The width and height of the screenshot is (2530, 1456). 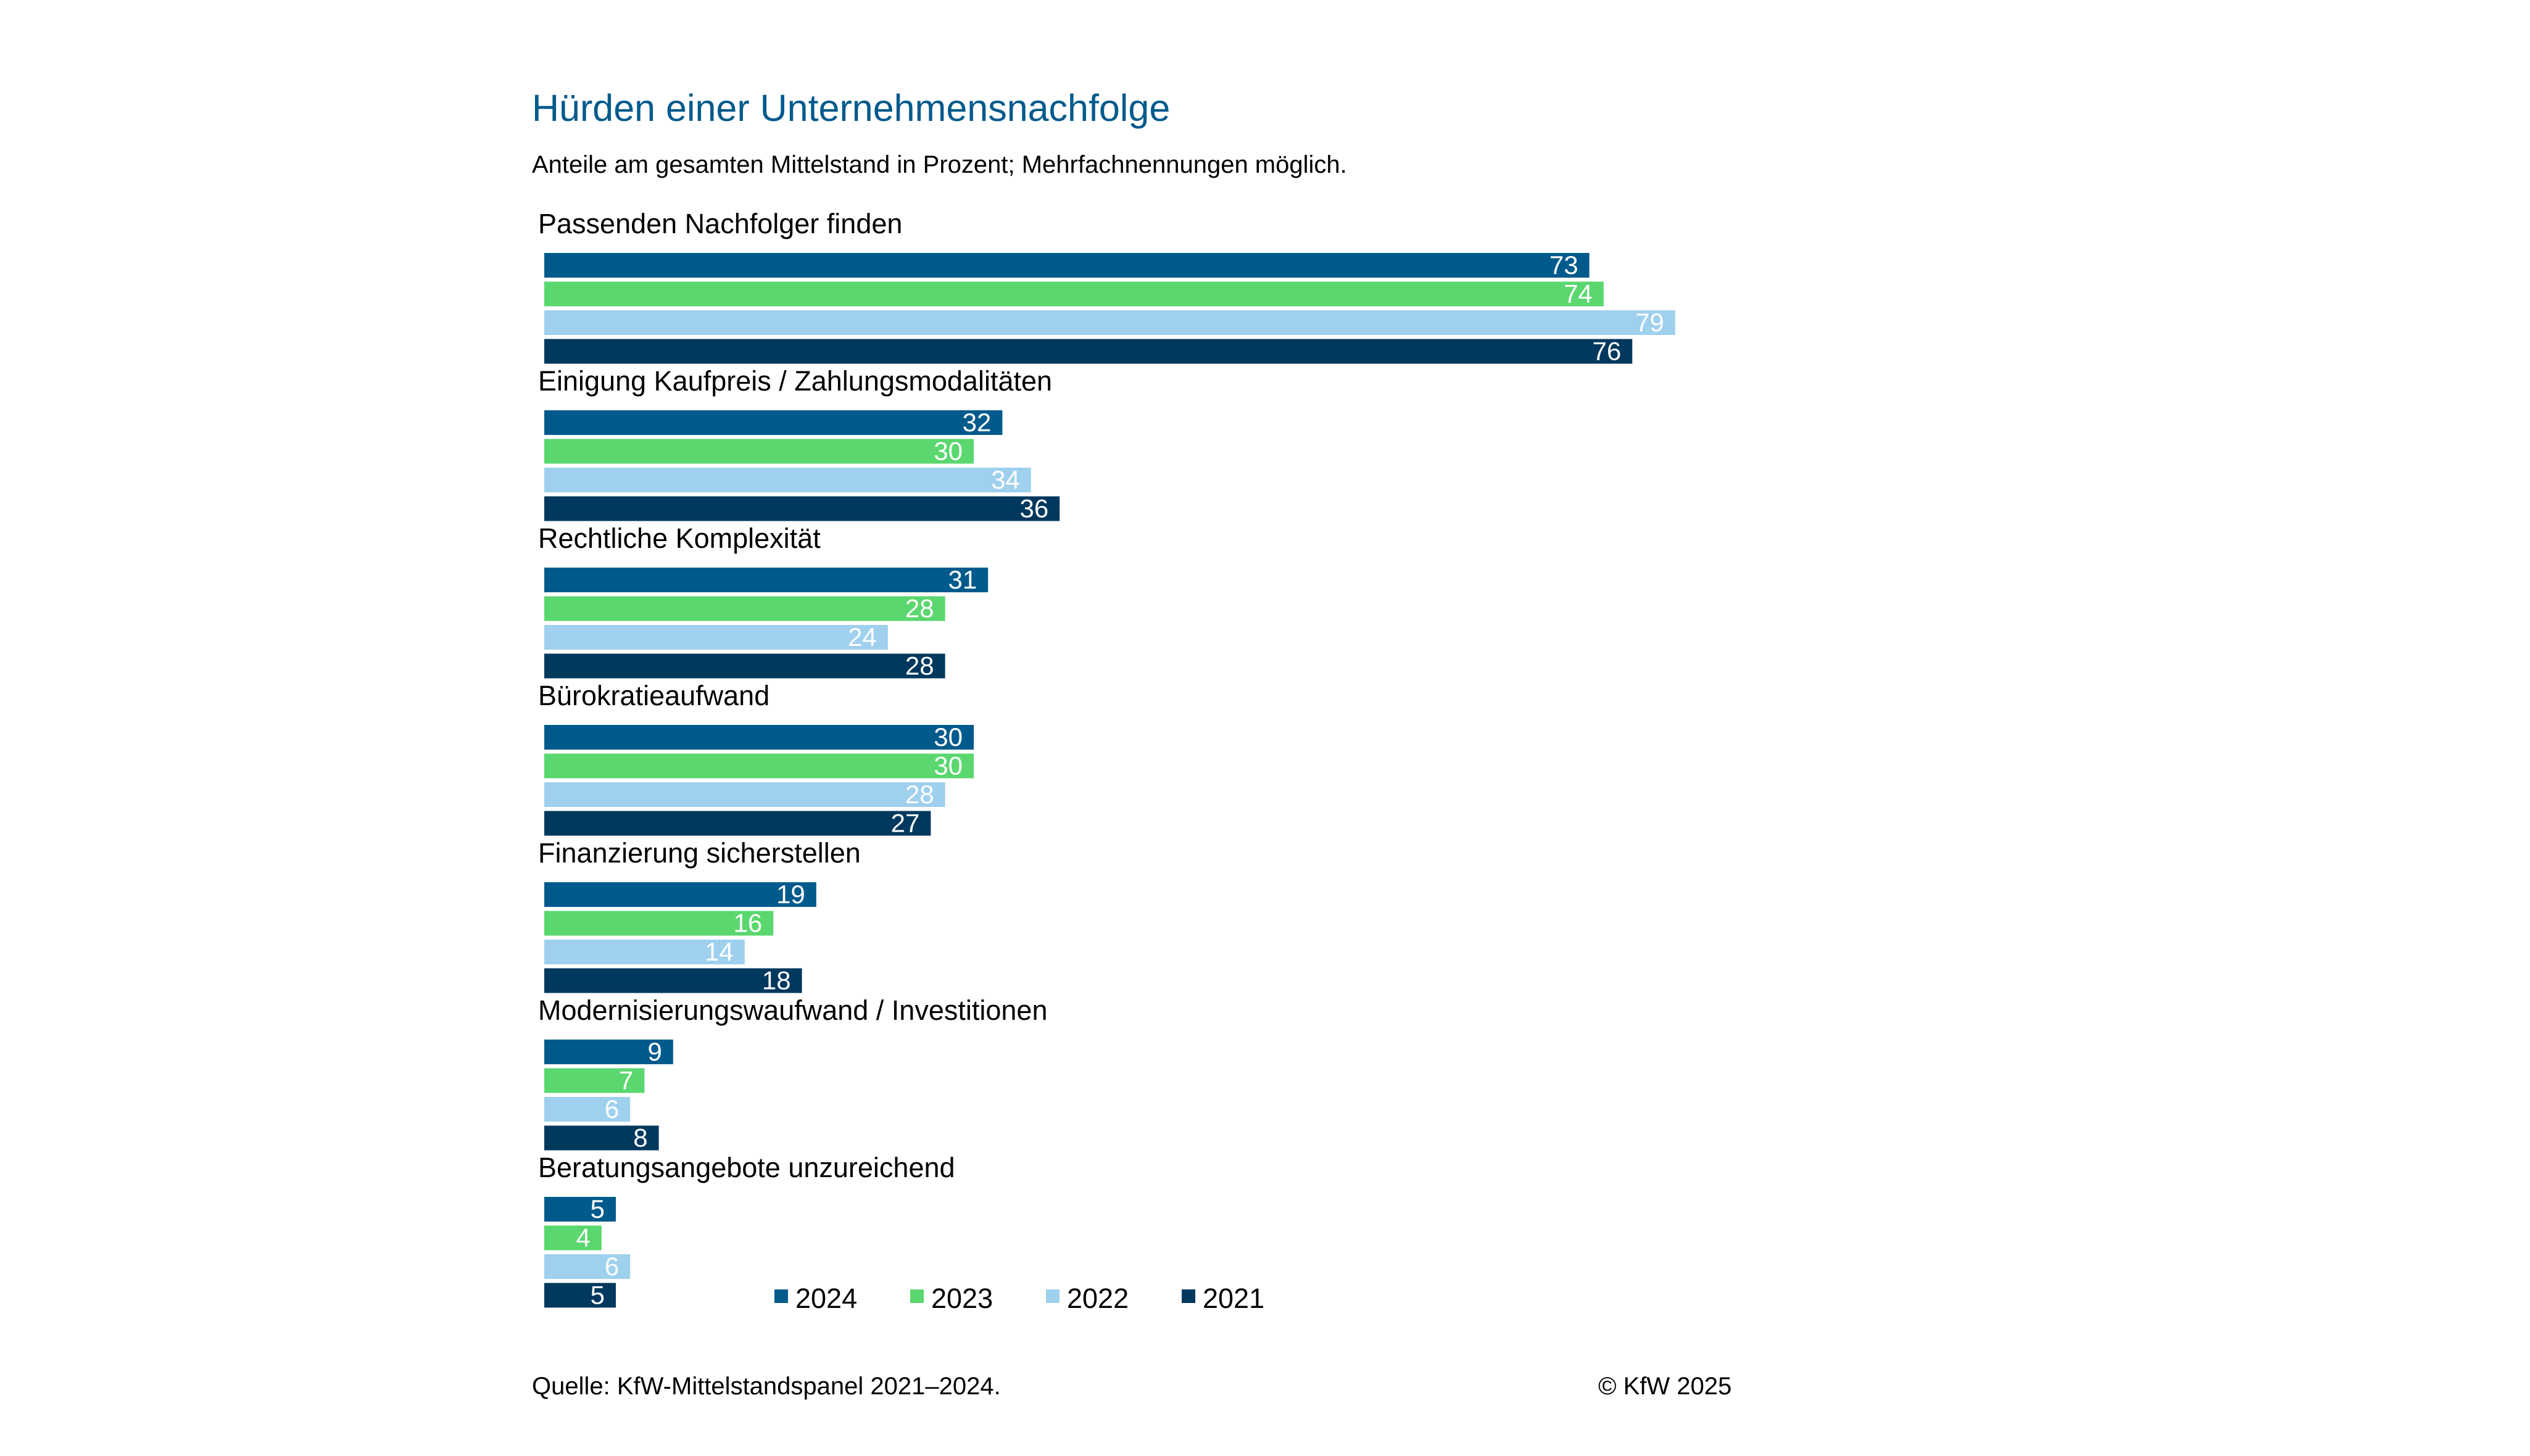 What do you see at coordinates (962, 579) in the screenshot?
I see `bar-value-label: 31` at bounding box center [962, 579].